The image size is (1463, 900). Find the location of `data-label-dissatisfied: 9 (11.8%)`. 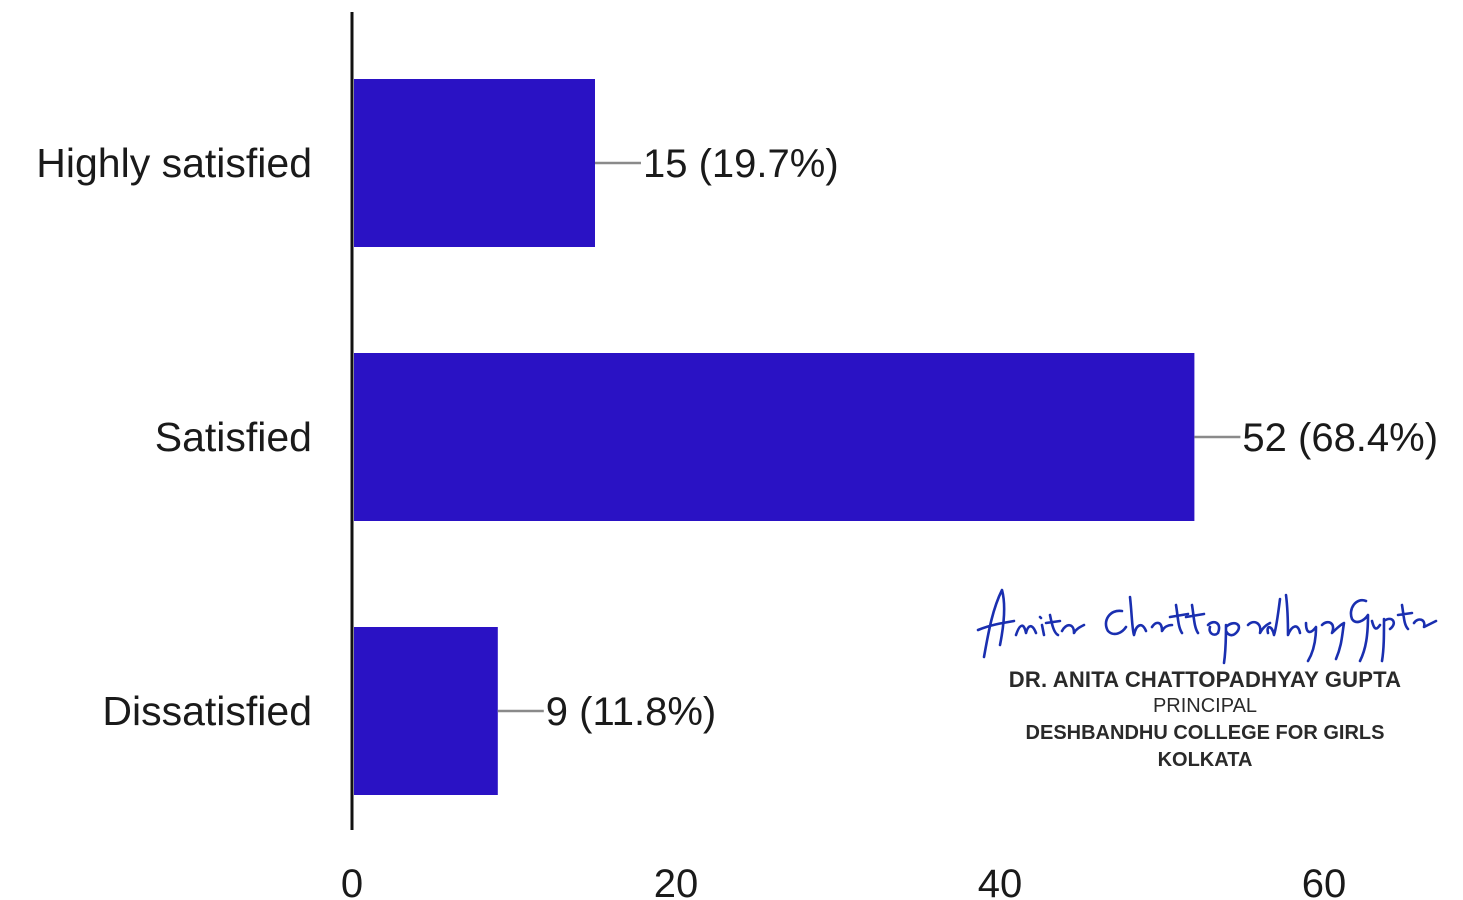

data-label-dissatisfied: 9 (11.8%) is located at coordinates (631, 712).